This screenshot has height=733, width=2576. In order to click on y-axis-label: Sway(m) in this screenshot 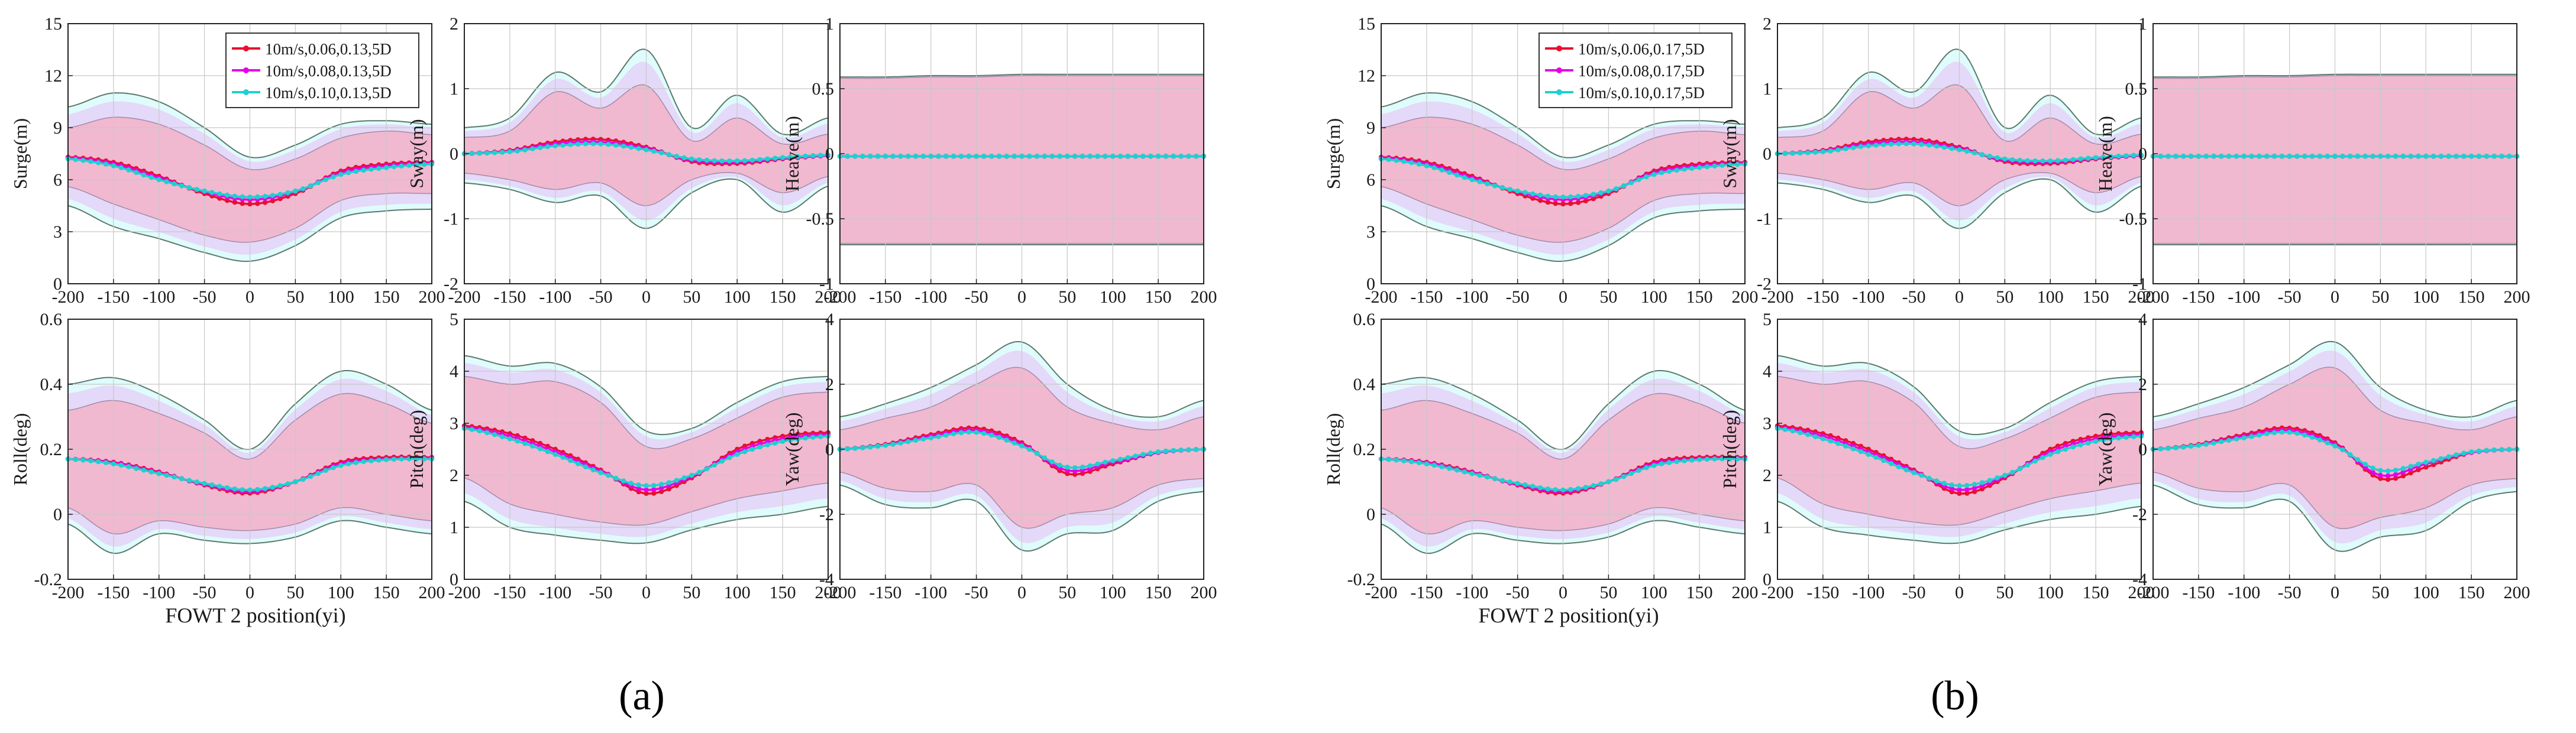, I will do `click(416, 154)`.